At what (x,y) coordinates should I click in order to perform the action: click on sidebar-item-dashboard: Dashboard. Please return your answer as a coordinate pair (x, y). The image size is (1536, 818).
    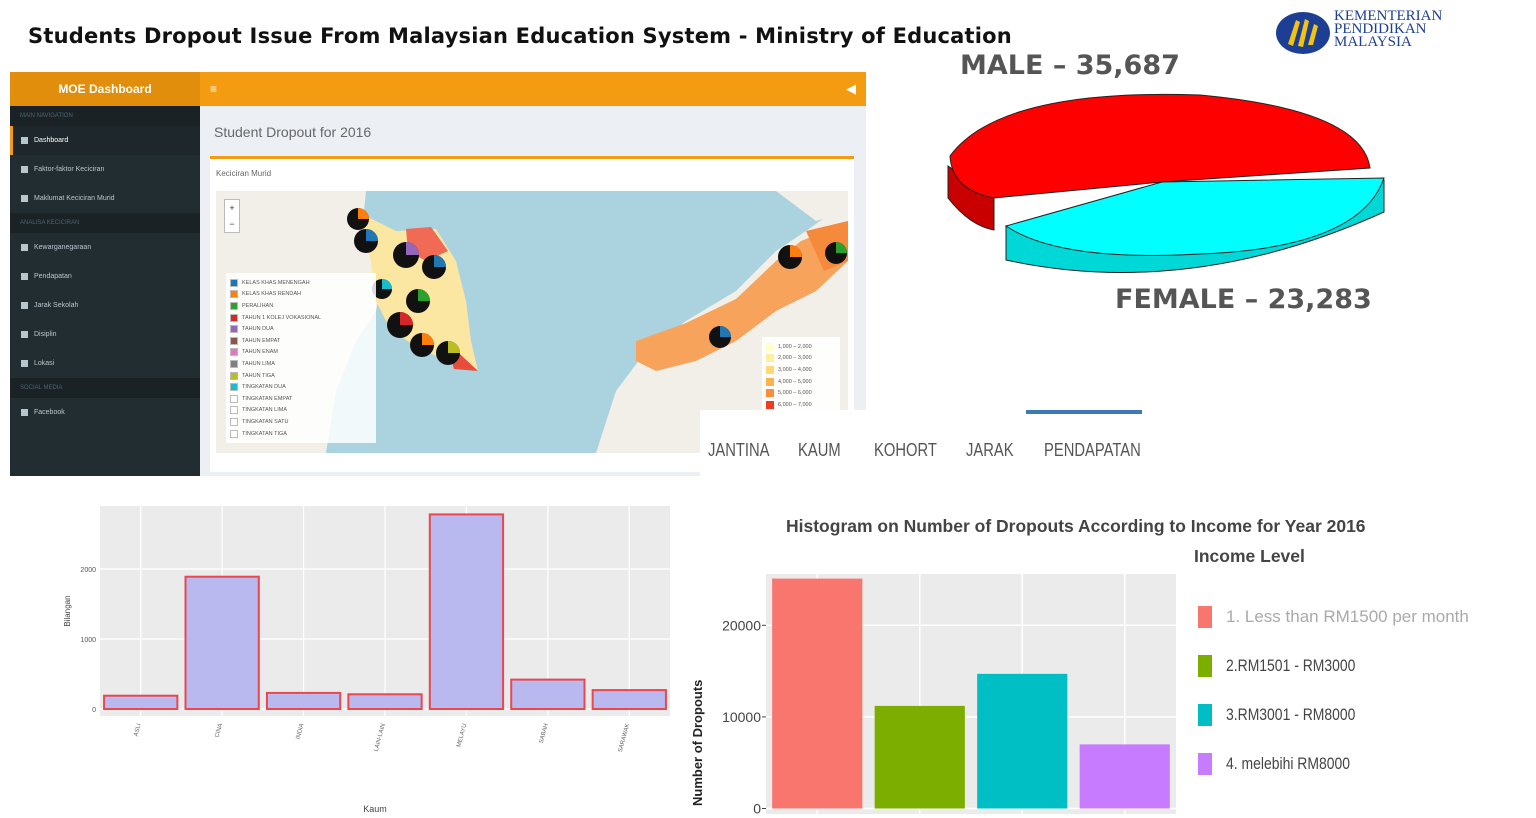
    Looking at the image, I should click on (105, 140).